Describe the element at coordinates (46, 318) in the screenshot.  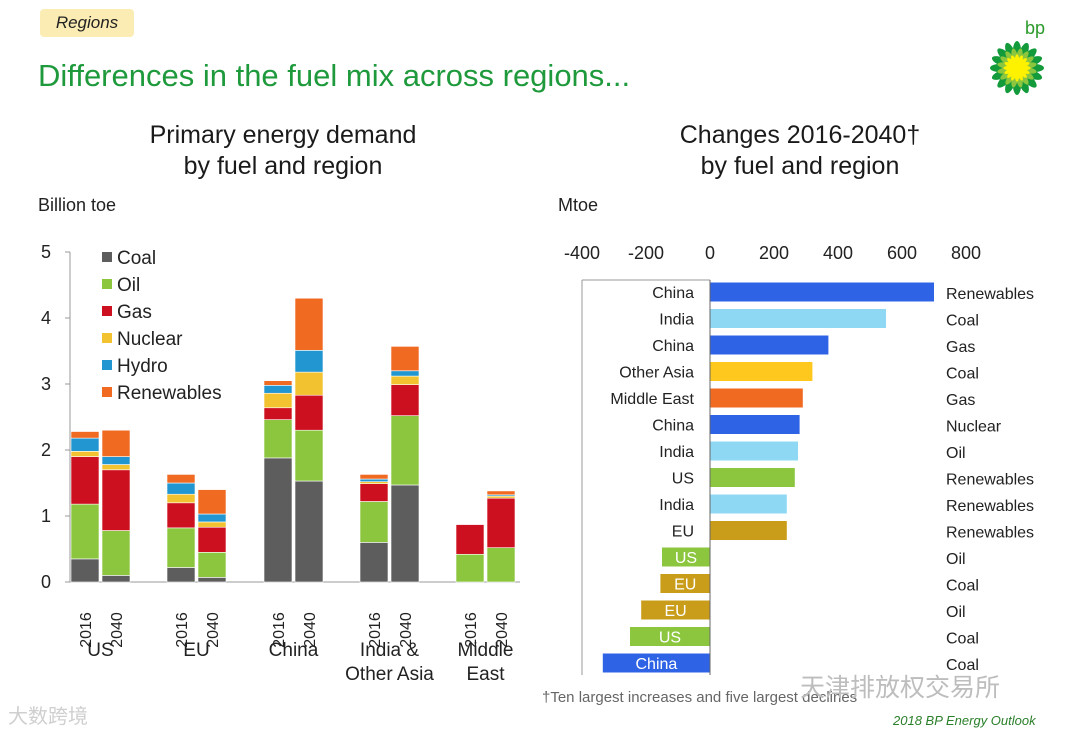
I see `y-tick-label: 4` at that location.